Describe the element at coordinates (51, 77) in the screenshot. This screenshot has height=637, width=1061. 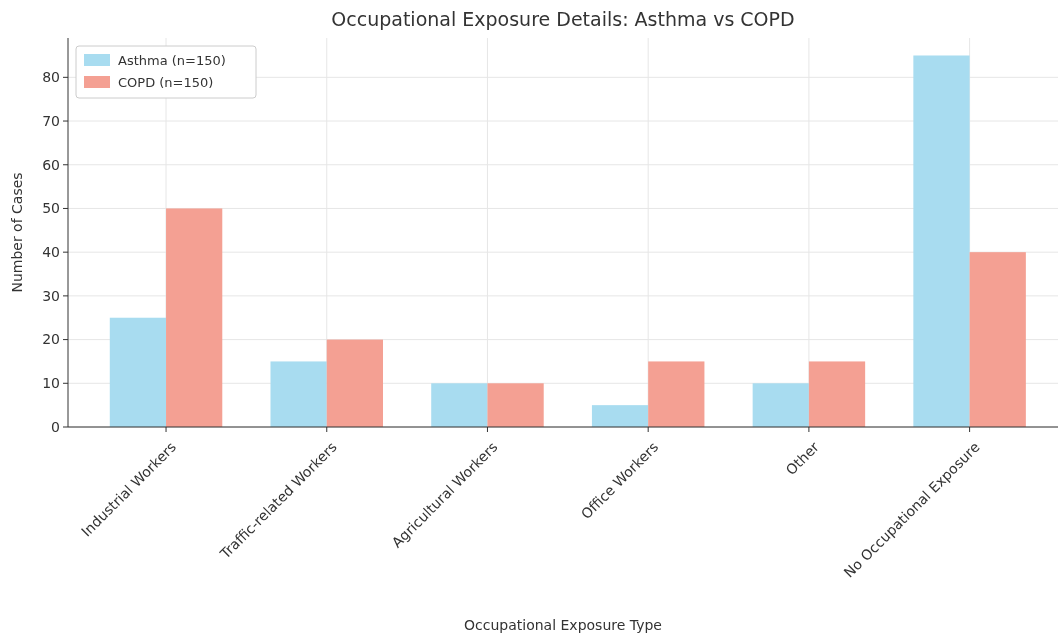
I see `y-tick-label: 80` at that location.